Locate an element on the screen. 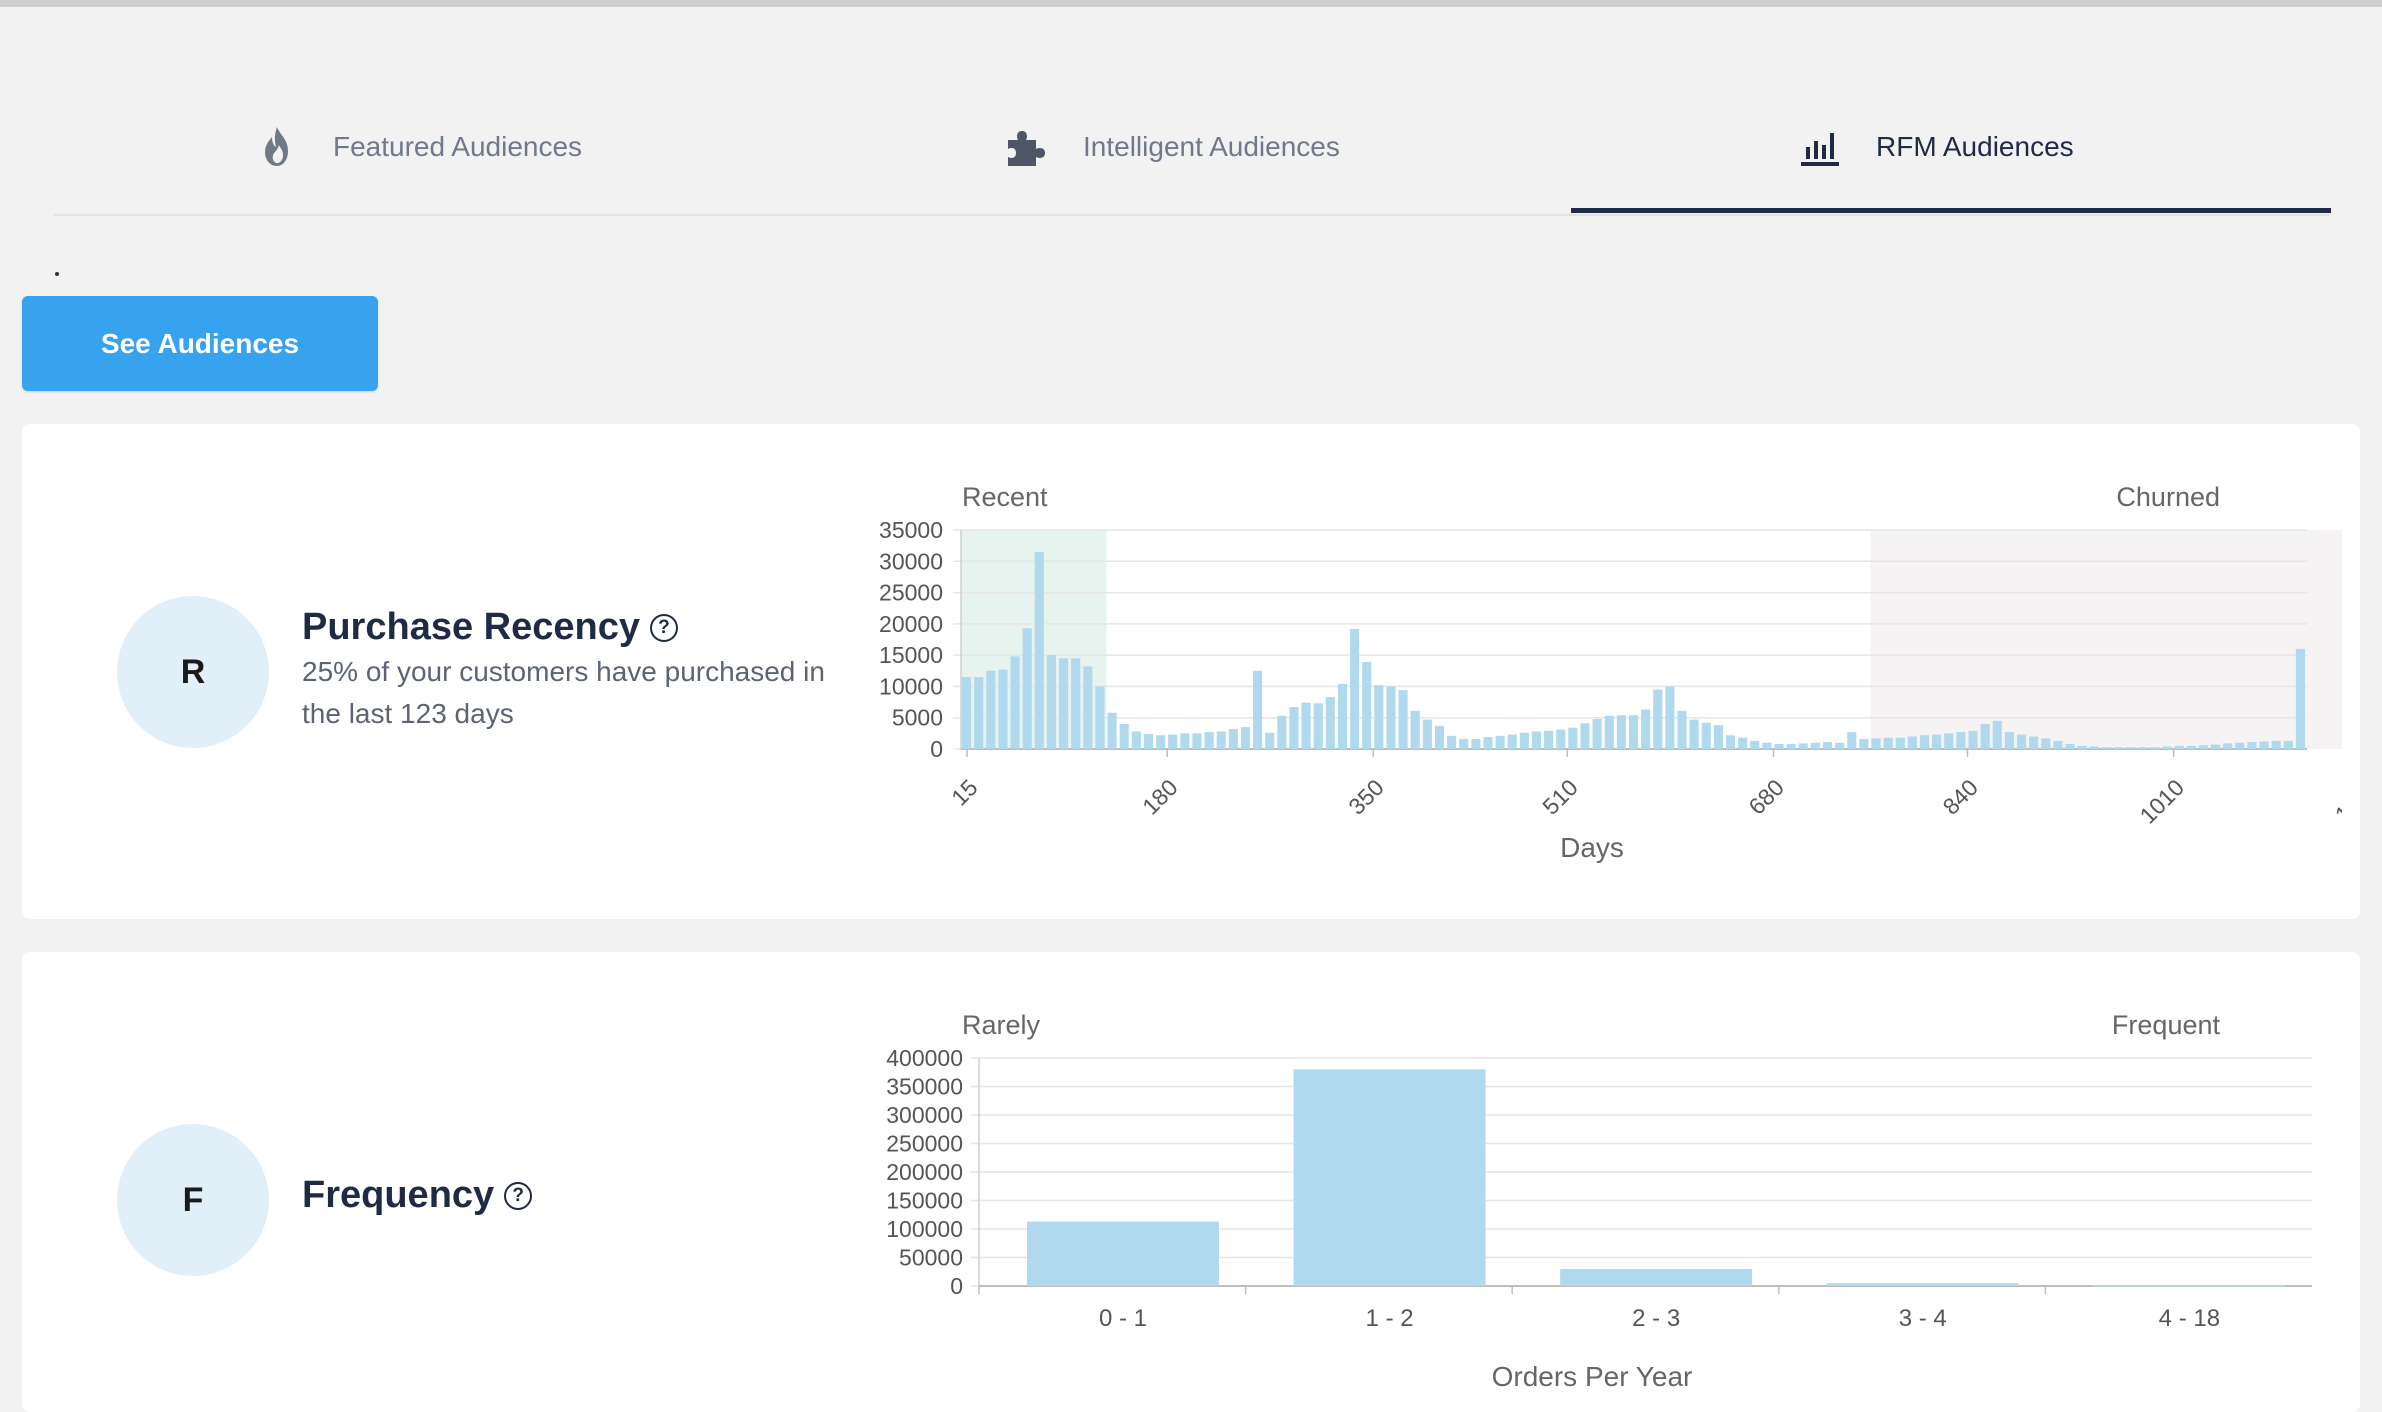 This screenshot has width=2382, height=1412. y-tick-label: 5000 is located at coordinates (917, 718).